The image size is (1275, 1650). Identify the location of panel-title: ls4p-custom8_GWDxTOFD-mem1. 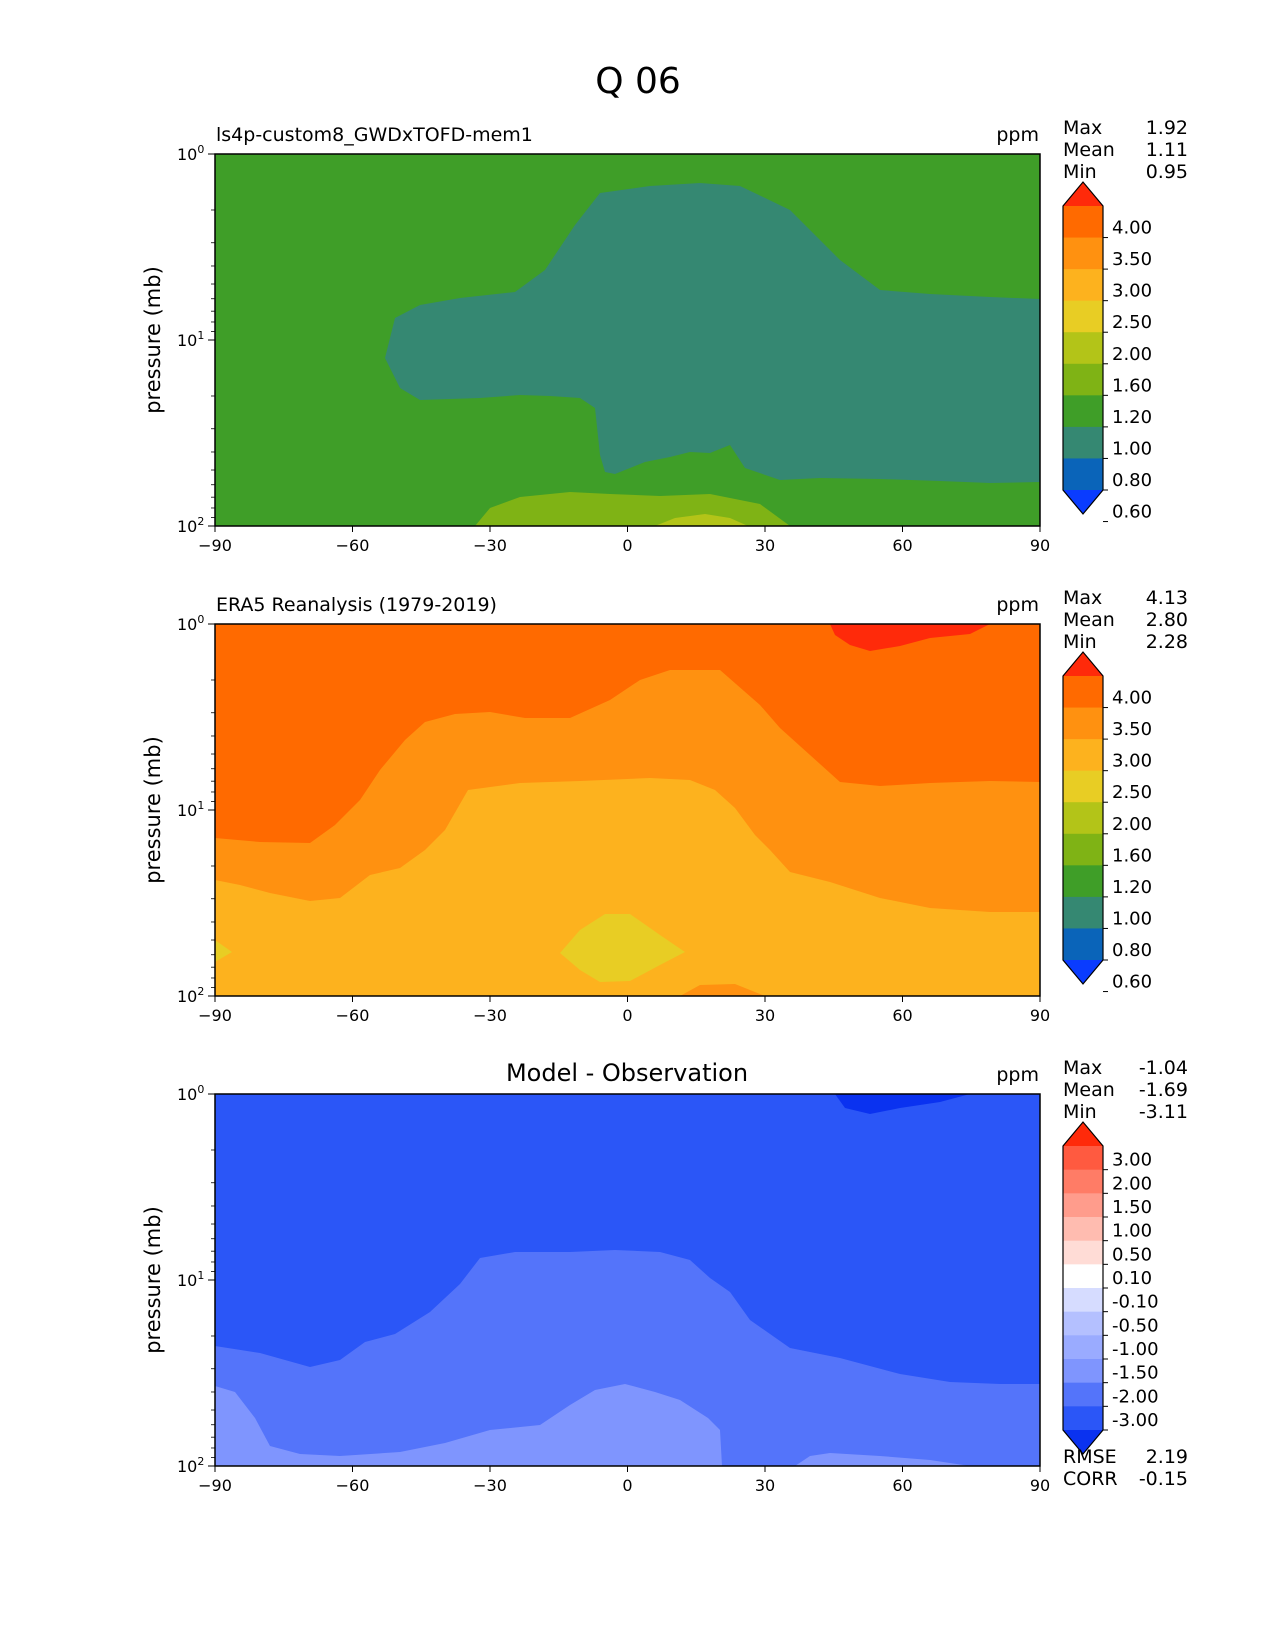
(374, 135).